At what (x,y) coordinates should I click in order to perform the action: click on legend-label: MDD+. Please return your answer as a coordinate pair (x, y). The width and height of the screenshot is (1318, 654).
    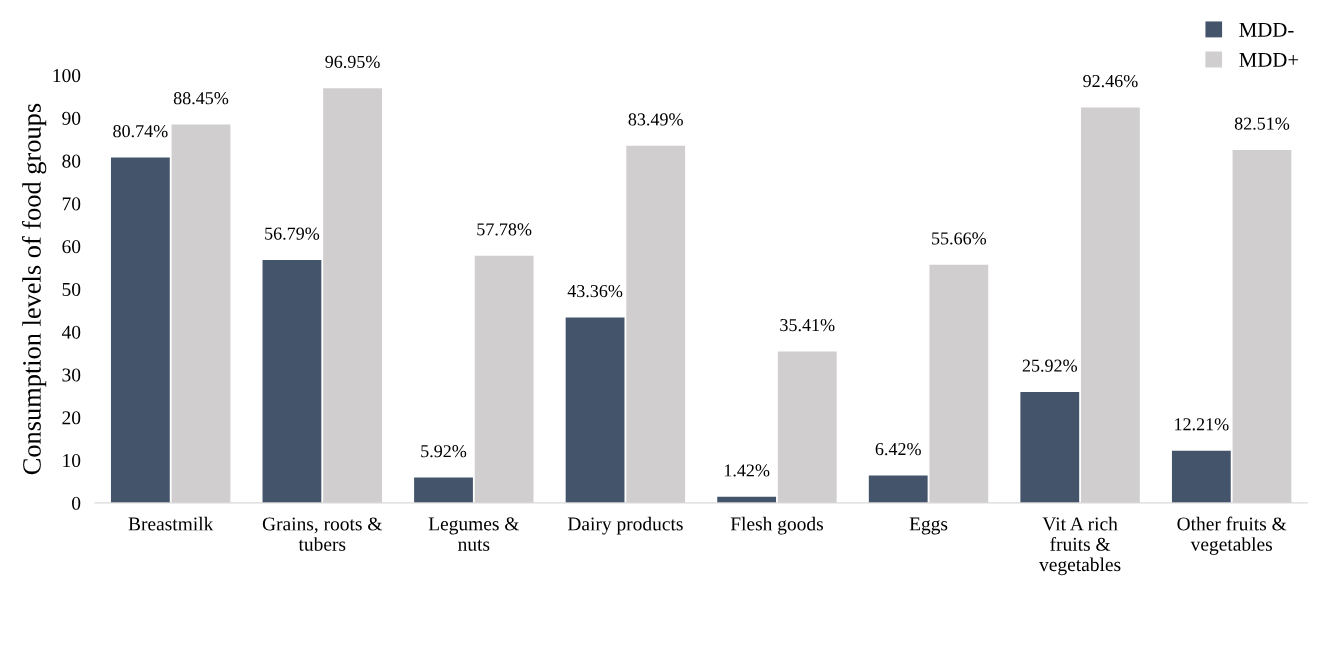
    Looking at the image, I should click on (1269, 60).